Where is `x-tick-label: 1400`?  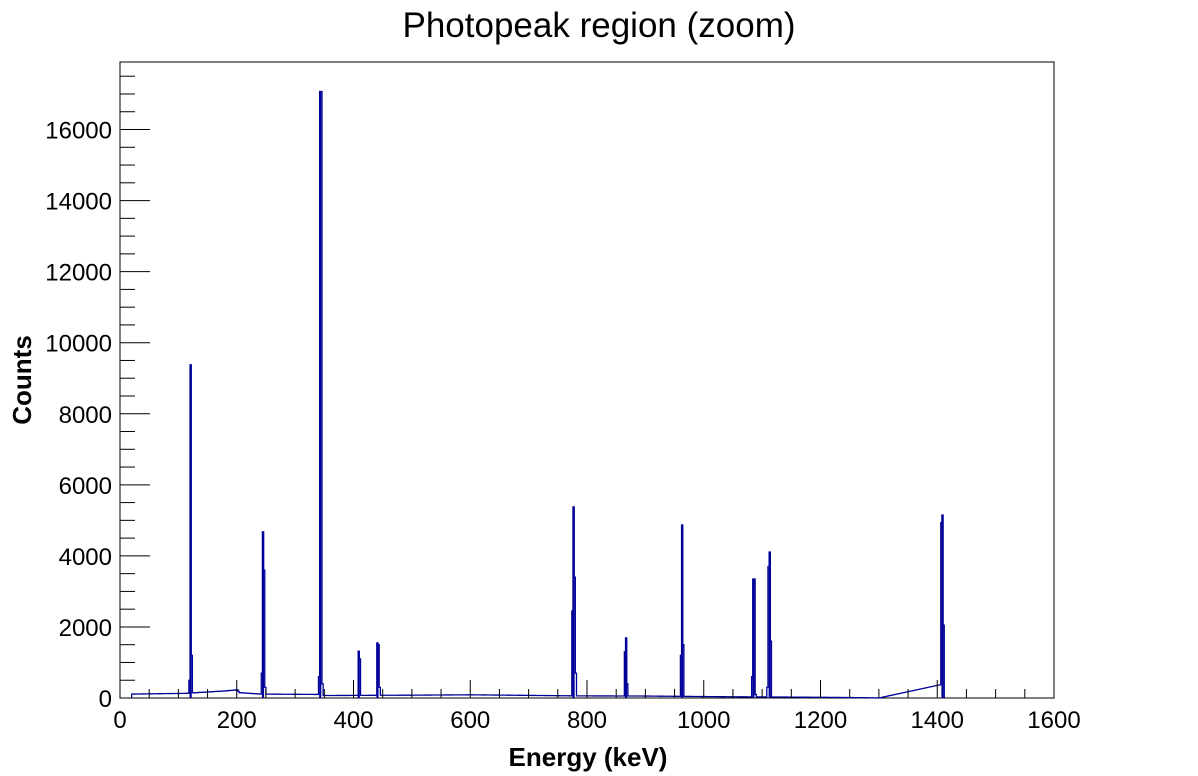 x-tick-label: 1400 is located at coordinates (937, 720).